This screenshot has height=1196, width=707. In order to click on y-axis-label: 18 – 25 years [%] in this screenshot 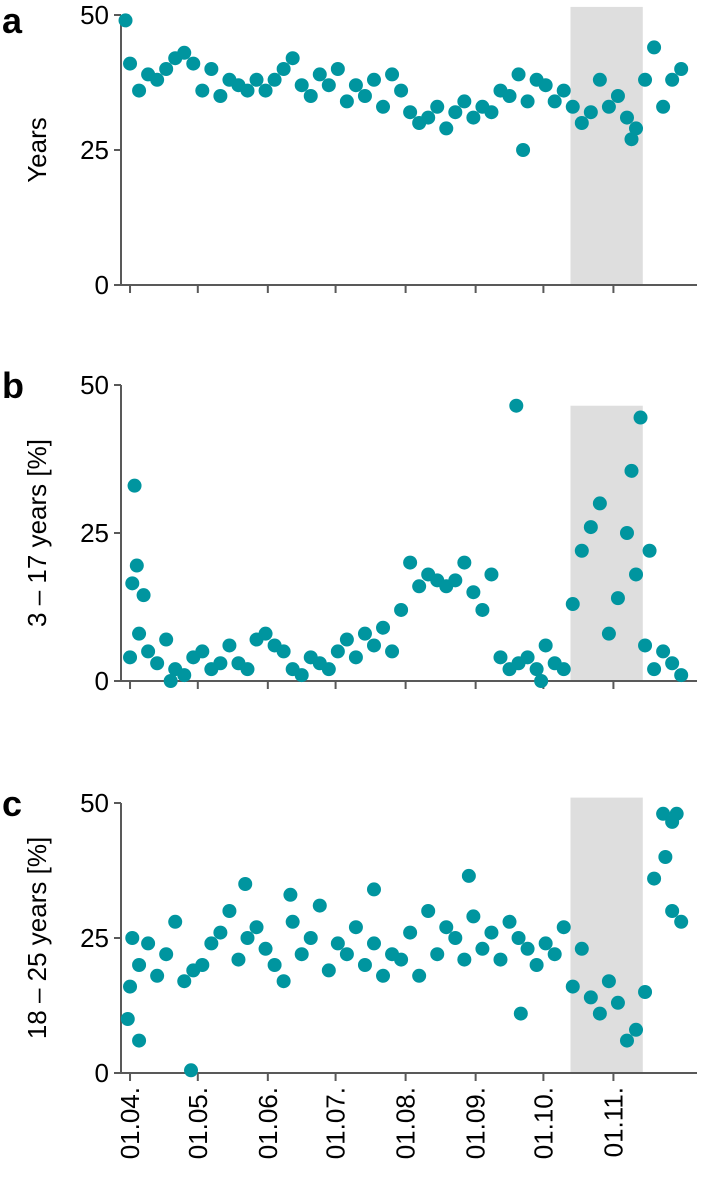, I will do `click(37, 938)`.